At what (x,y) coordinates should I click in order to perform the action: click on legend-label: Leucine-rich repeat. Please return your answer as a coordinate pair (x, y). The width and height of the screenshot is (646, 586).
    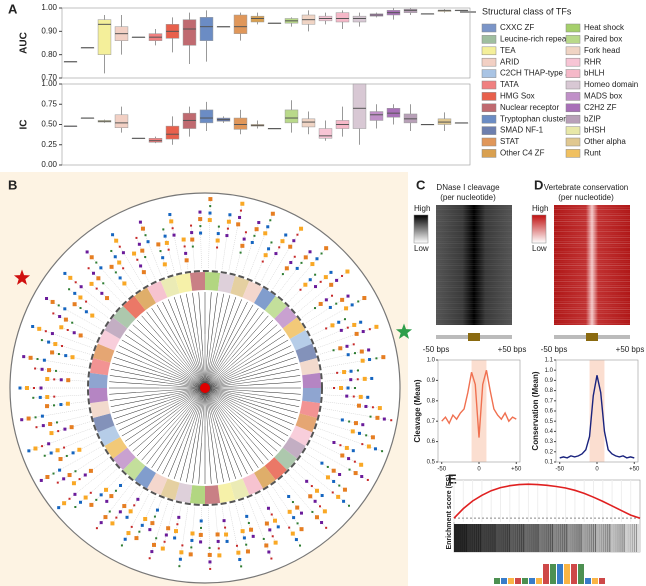
    Looking at the image, I should click on (534, 39).